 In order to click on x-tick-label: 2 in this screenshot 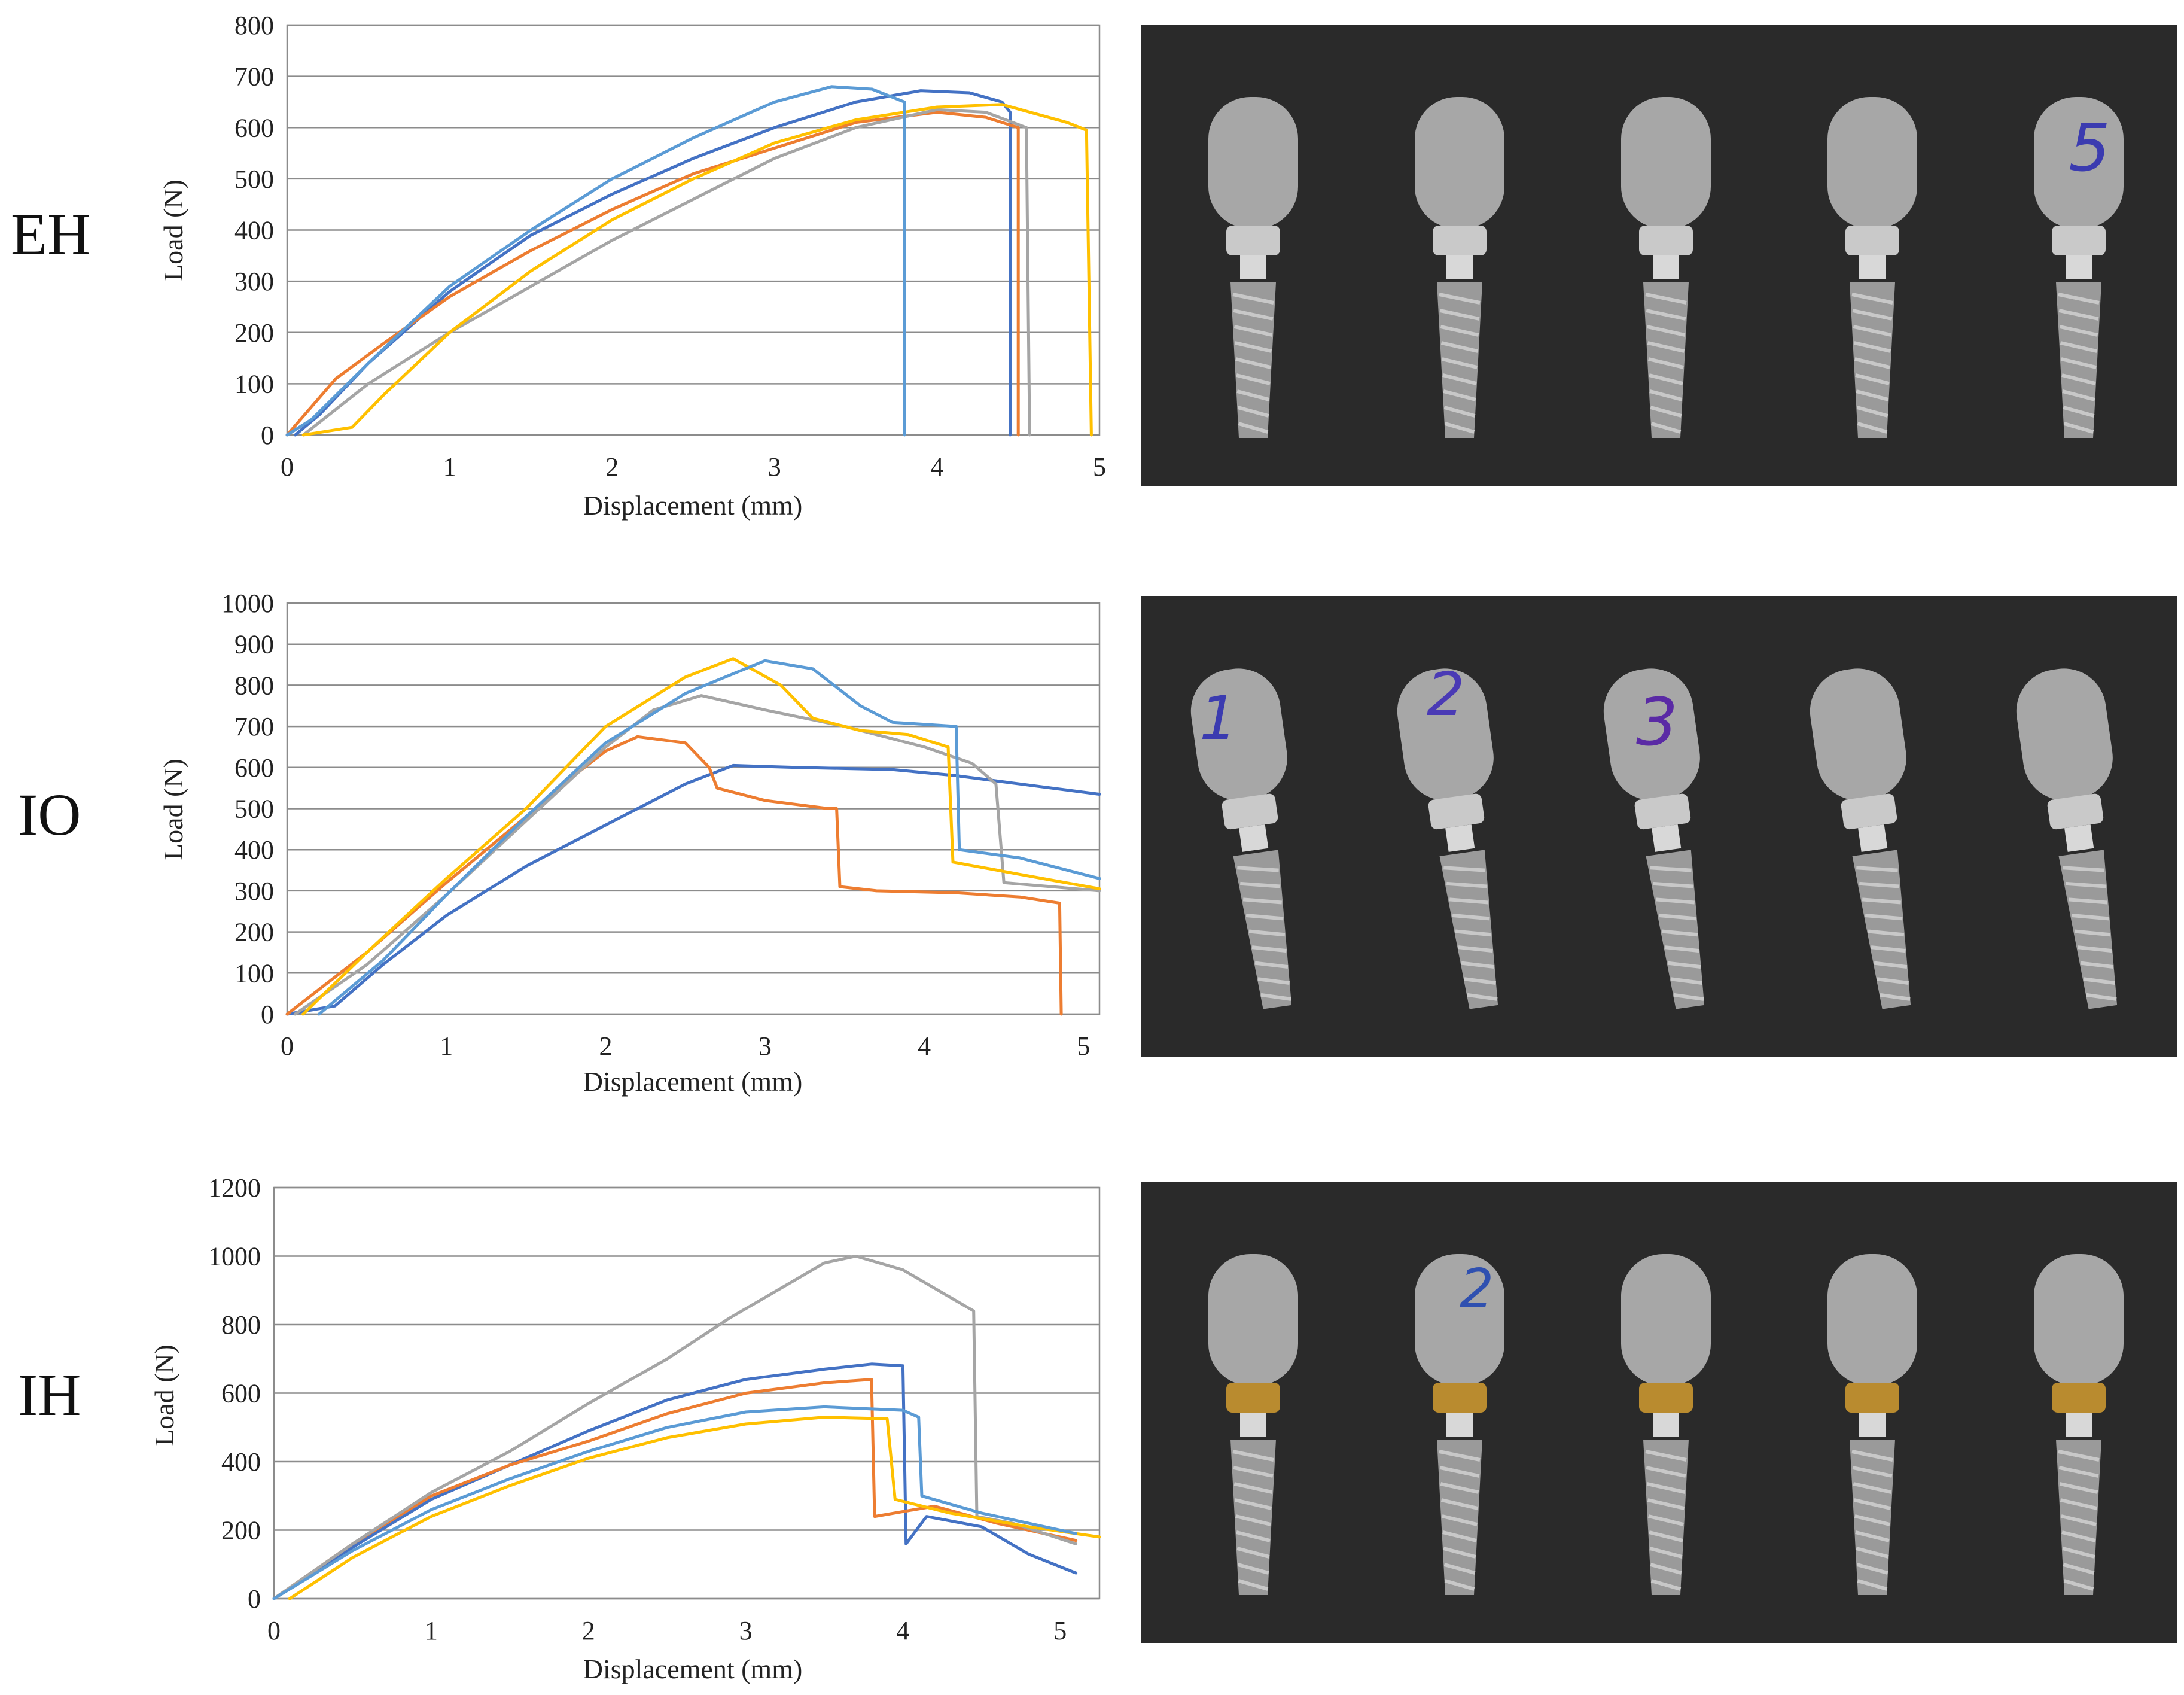, I will do `click(612, 467)`.